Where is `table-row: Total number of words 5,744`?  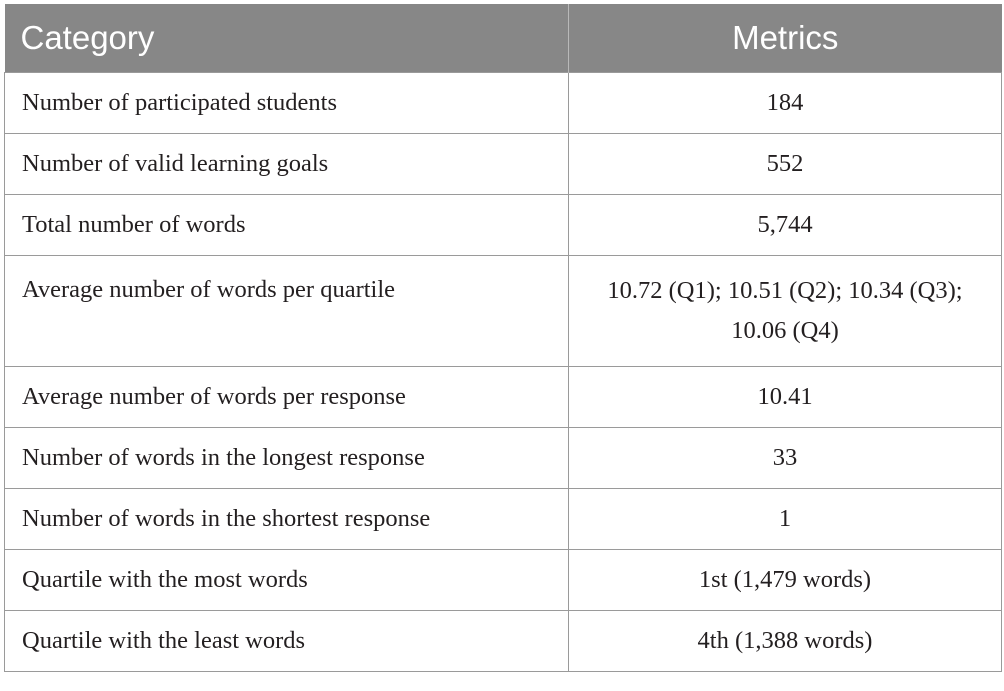
table-row: Total number of words 5,744 is located at coordinates (503, 225).